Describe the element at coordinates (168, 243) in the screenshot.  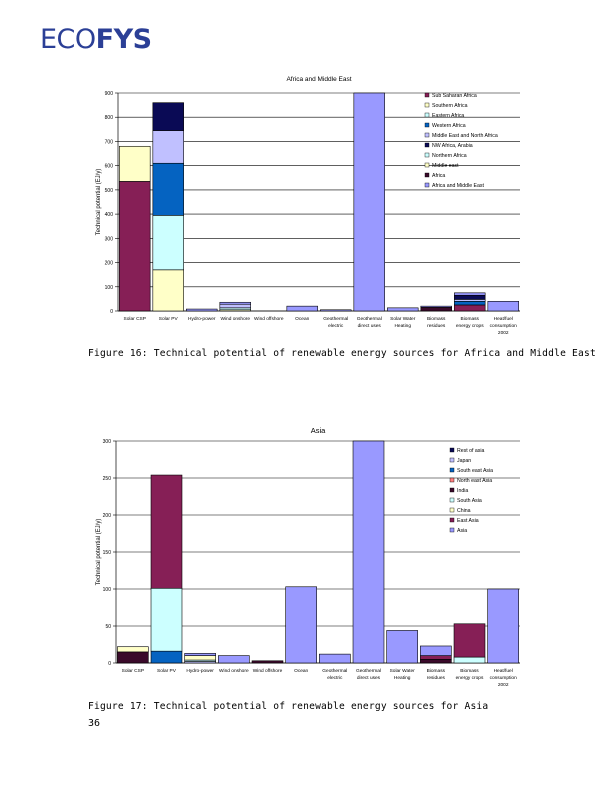
I see `bar-segment-eastern-africa` at that location.